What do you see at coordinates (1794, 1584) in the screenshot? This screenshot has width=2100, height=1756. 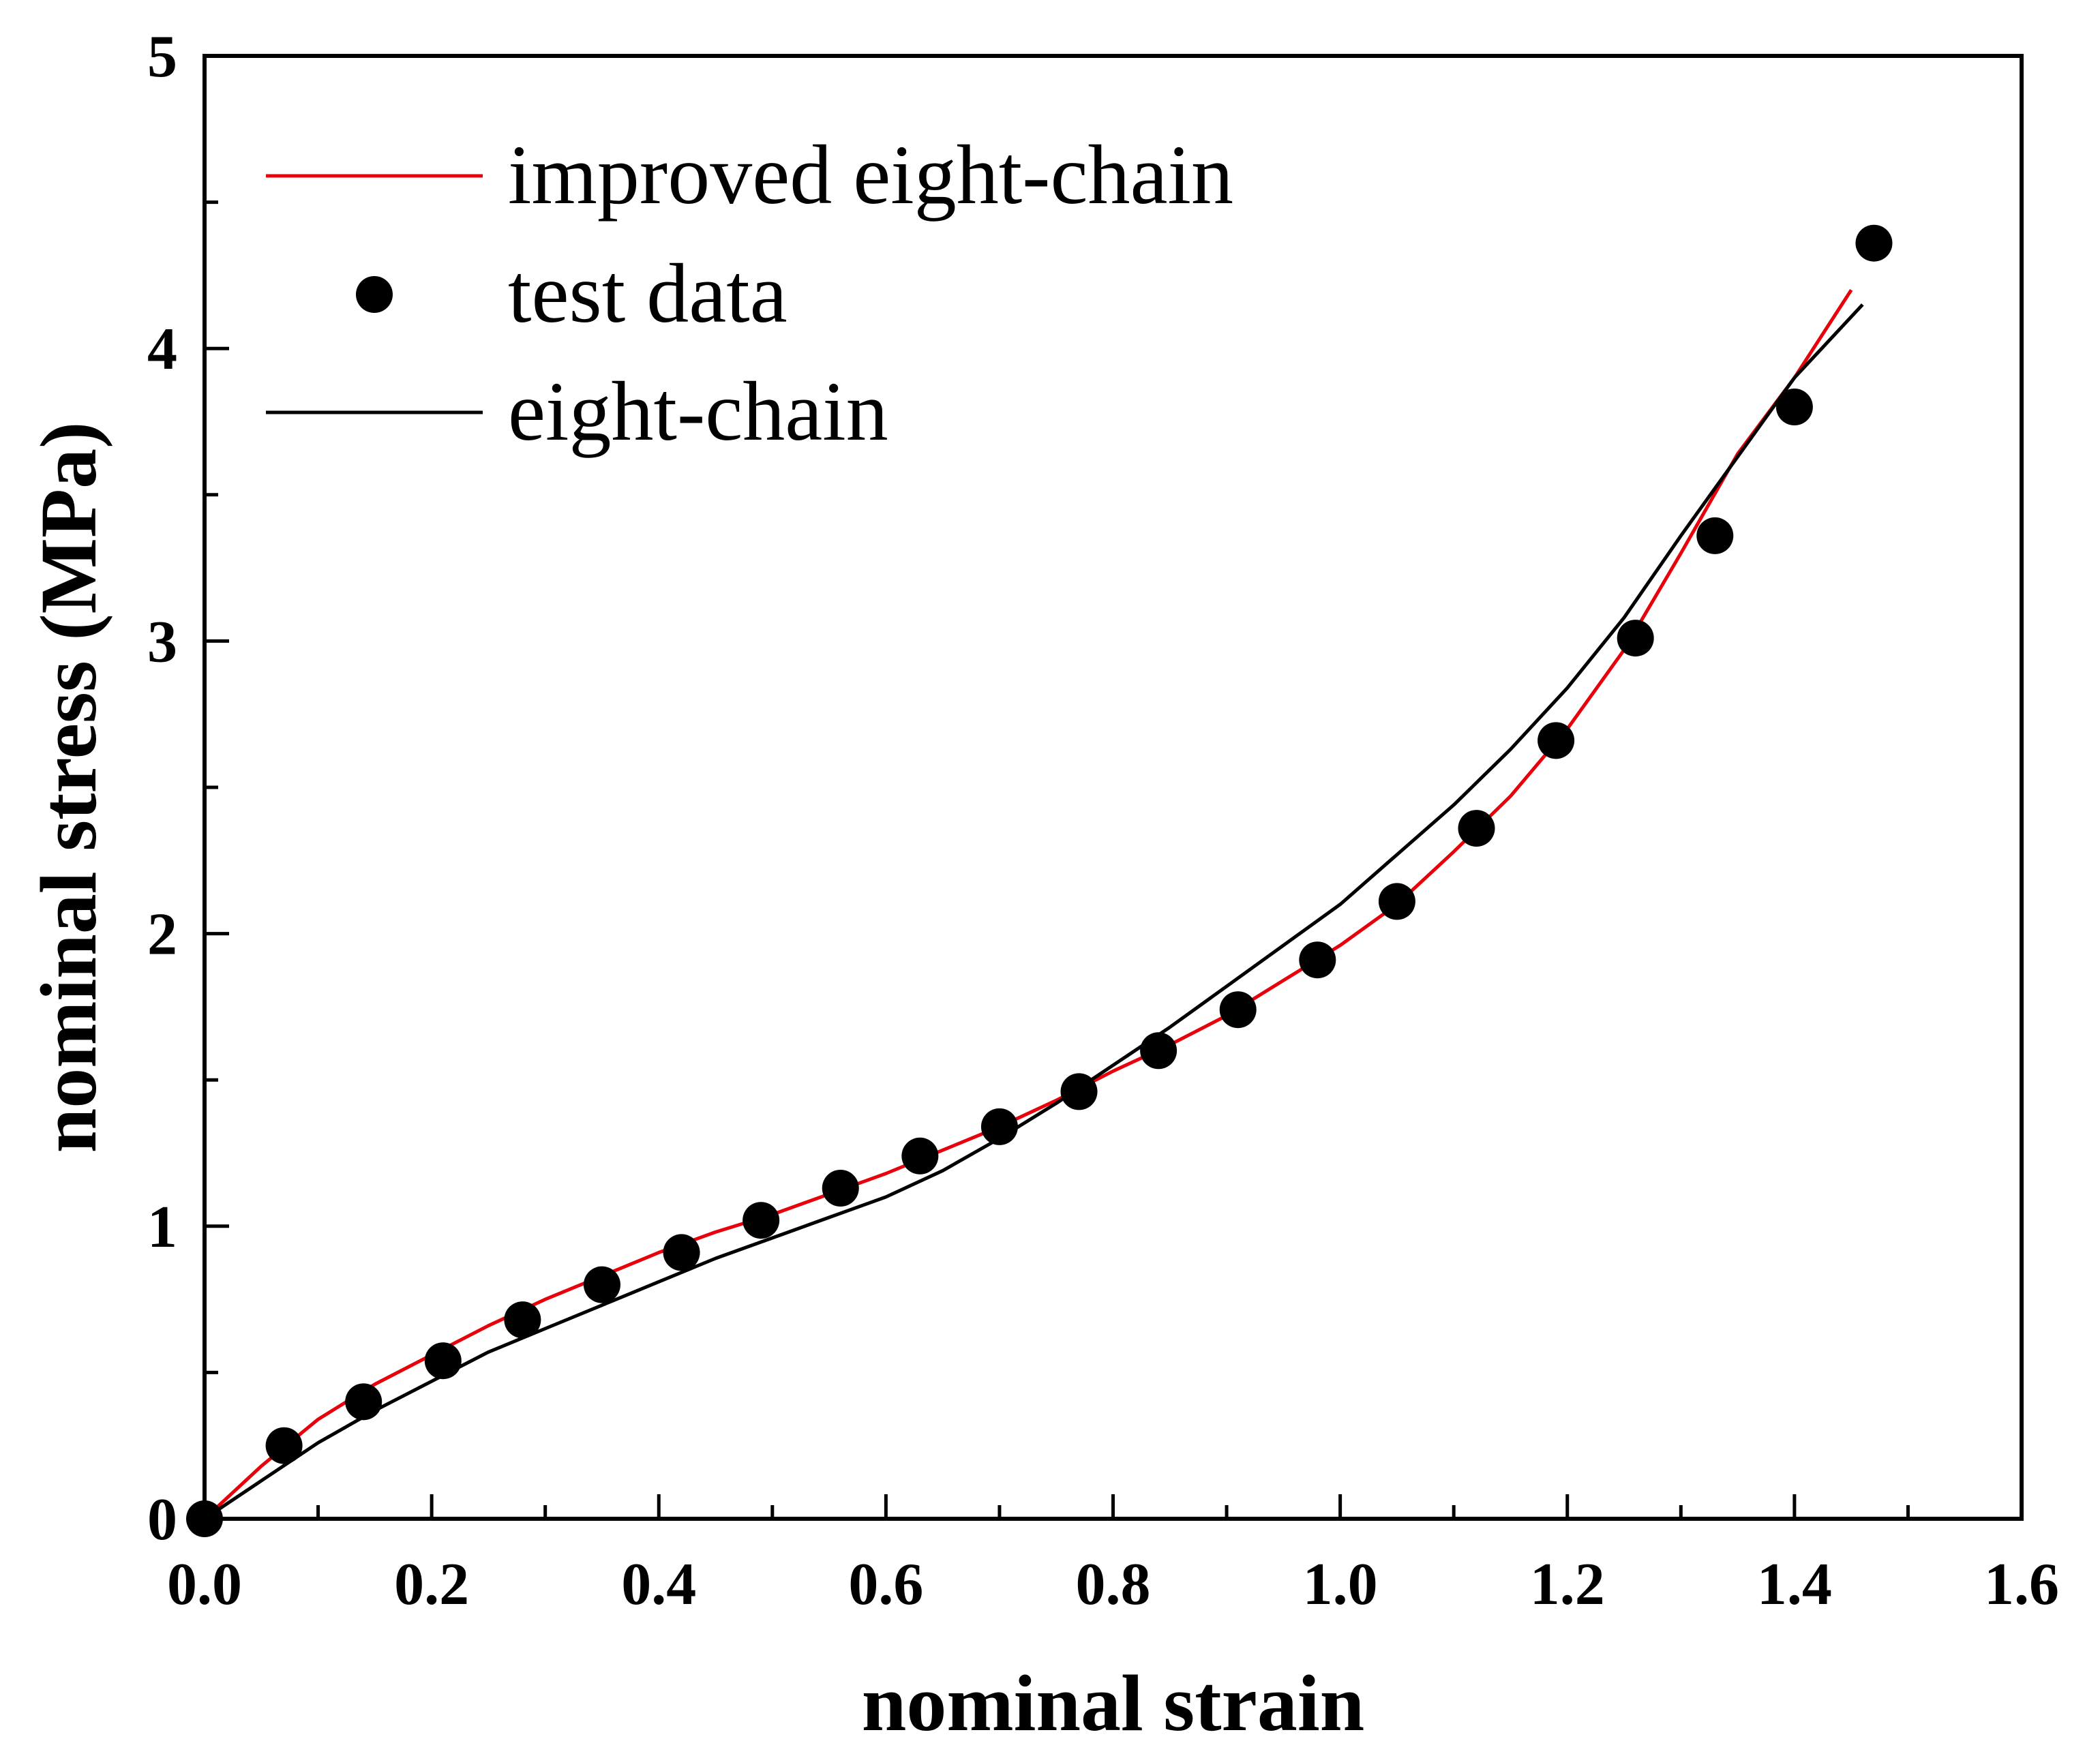 I see `x-tick-label-1-4: 1.4` at bounding box center [1794, 1584].